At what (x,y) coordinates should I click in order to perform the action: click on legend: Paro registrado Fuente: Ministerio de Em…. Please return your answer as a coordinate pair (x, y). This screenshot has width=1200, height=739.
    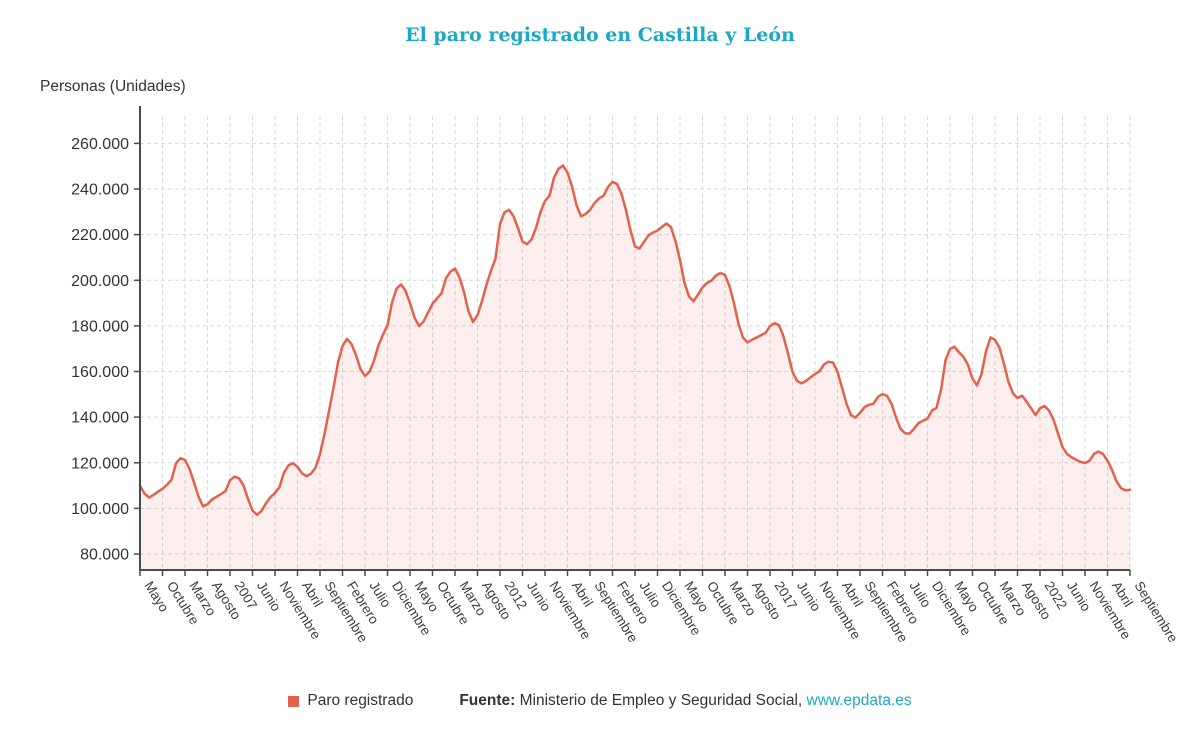
    Looking at the image, I should click on (600, 701).